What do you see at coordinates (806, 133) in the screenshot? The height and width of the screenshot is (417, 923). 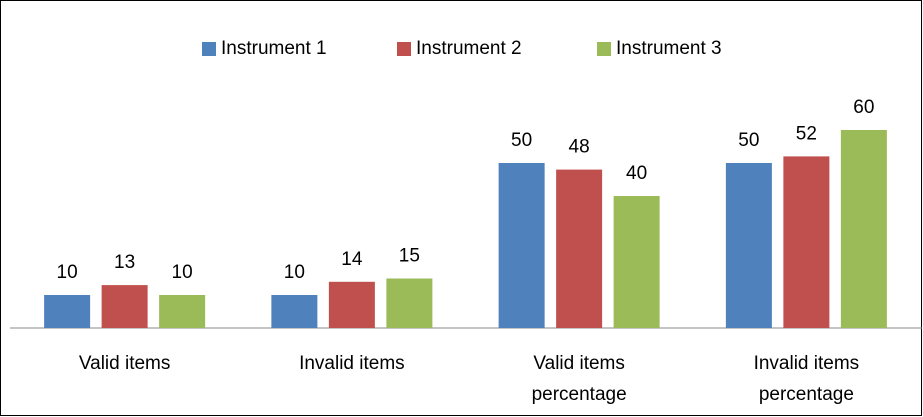 I see `data-label: 52` at bounding box center [806, 133].